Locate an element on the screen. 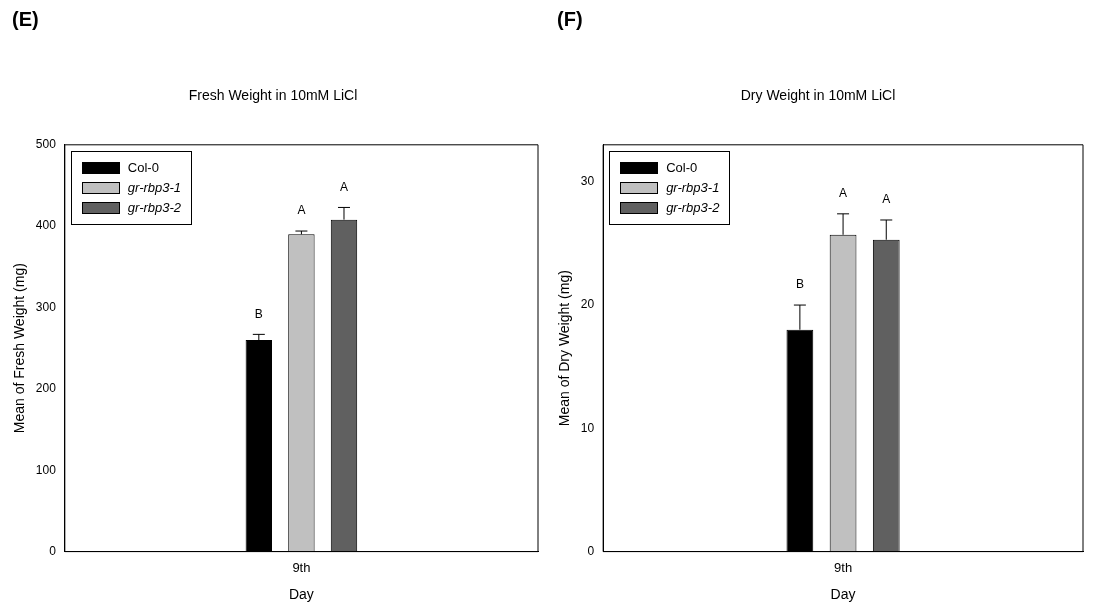 This screenshot has width=1102, height=615. y-tick-label: 100 is located at coordinates (46, 469).